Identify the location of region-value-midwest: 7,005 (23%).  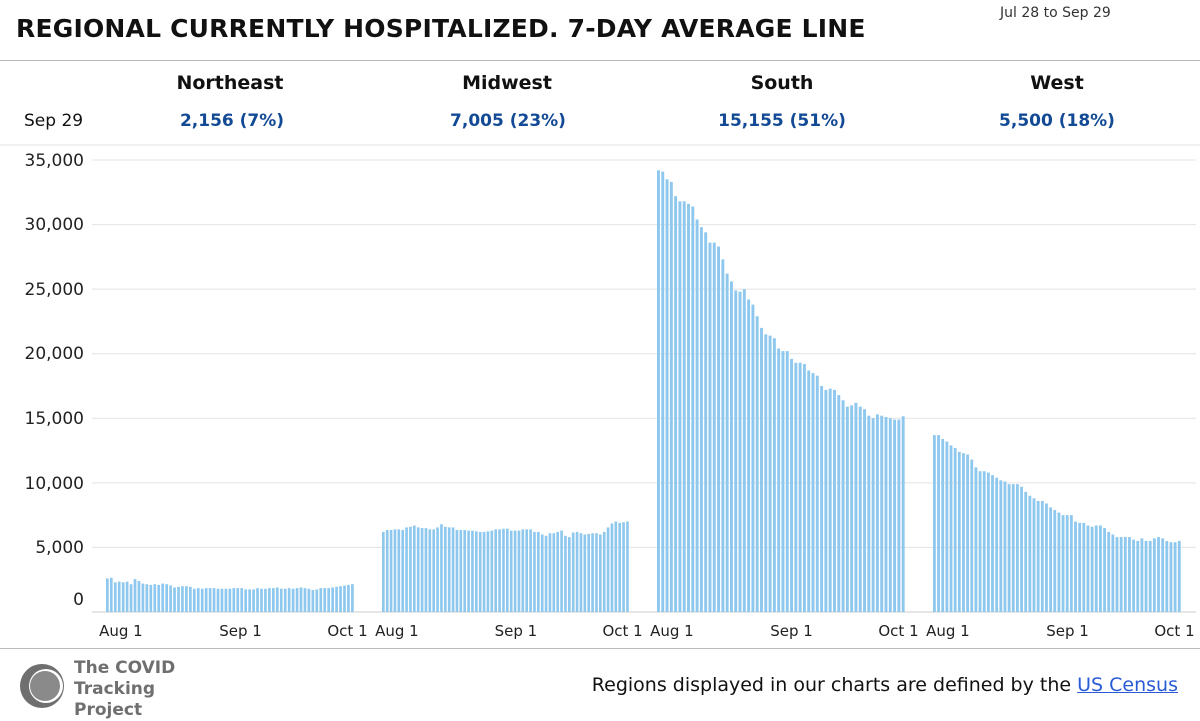
(508, 121).